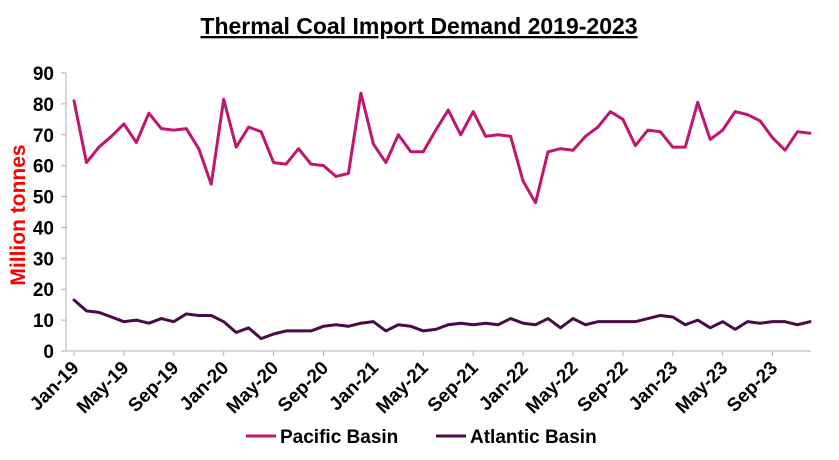 The width and height of the screenshot is (839, 460). I want to click on x-tick-label: May-19, so click(103, 388).